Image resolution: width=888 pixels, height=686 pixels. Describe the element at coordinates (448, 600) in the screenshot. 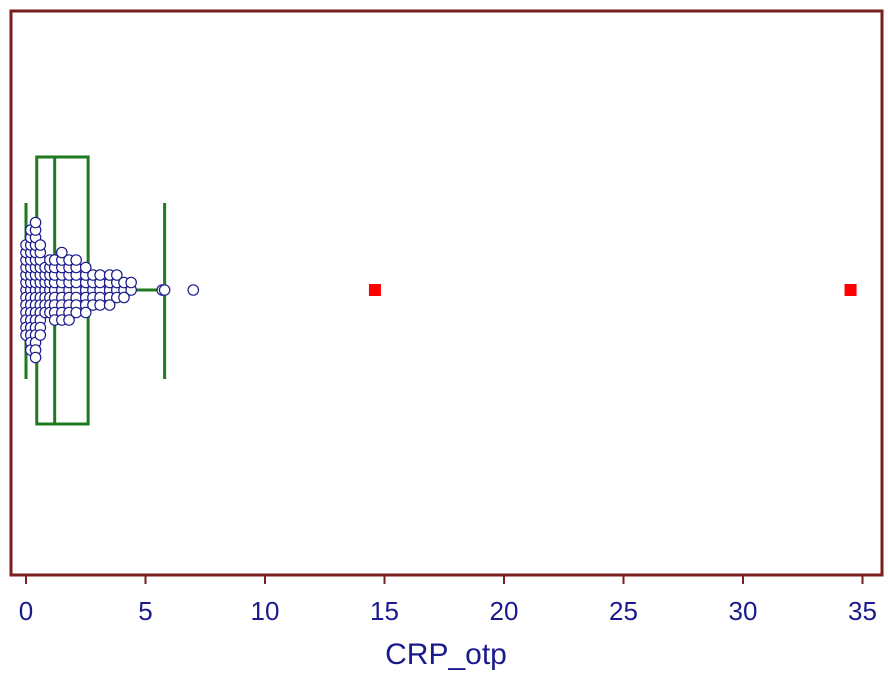

I see `x-axis: 0 5 10 15 20 25 30 35` at that location.